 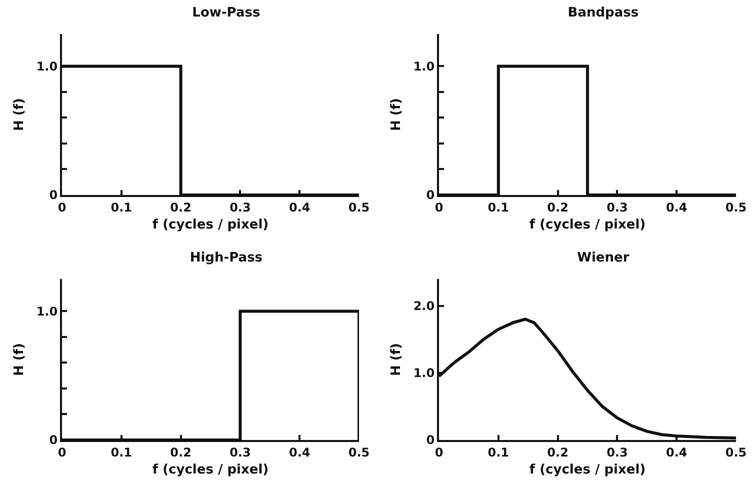 What do you see at coordinates (226, 258) in the screenshot?
I see `chart-title: High-Pass` at bounding box center [226, 258].